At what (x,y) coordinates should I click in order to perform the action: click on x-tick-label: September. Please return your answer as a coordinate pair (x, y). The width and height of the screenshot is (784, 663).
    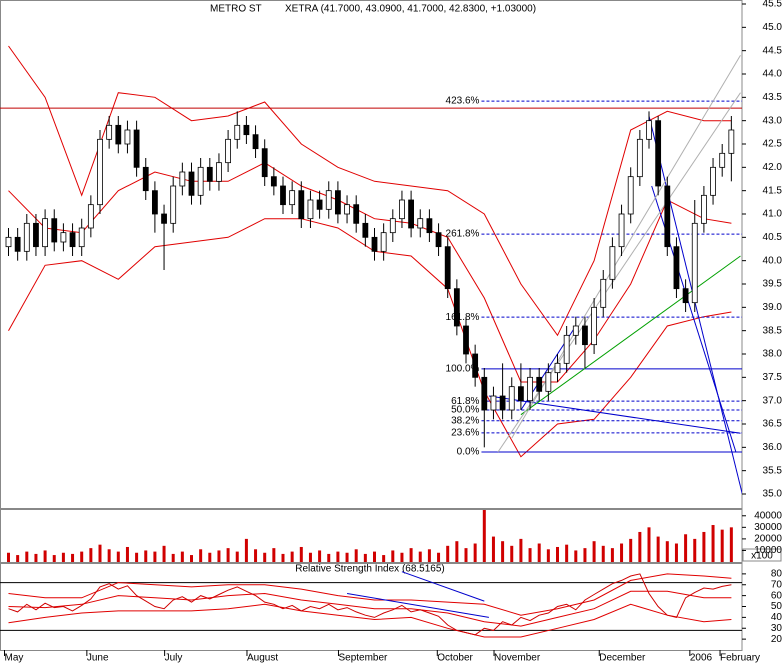
    Looking at the image, I should click on (363, 658).